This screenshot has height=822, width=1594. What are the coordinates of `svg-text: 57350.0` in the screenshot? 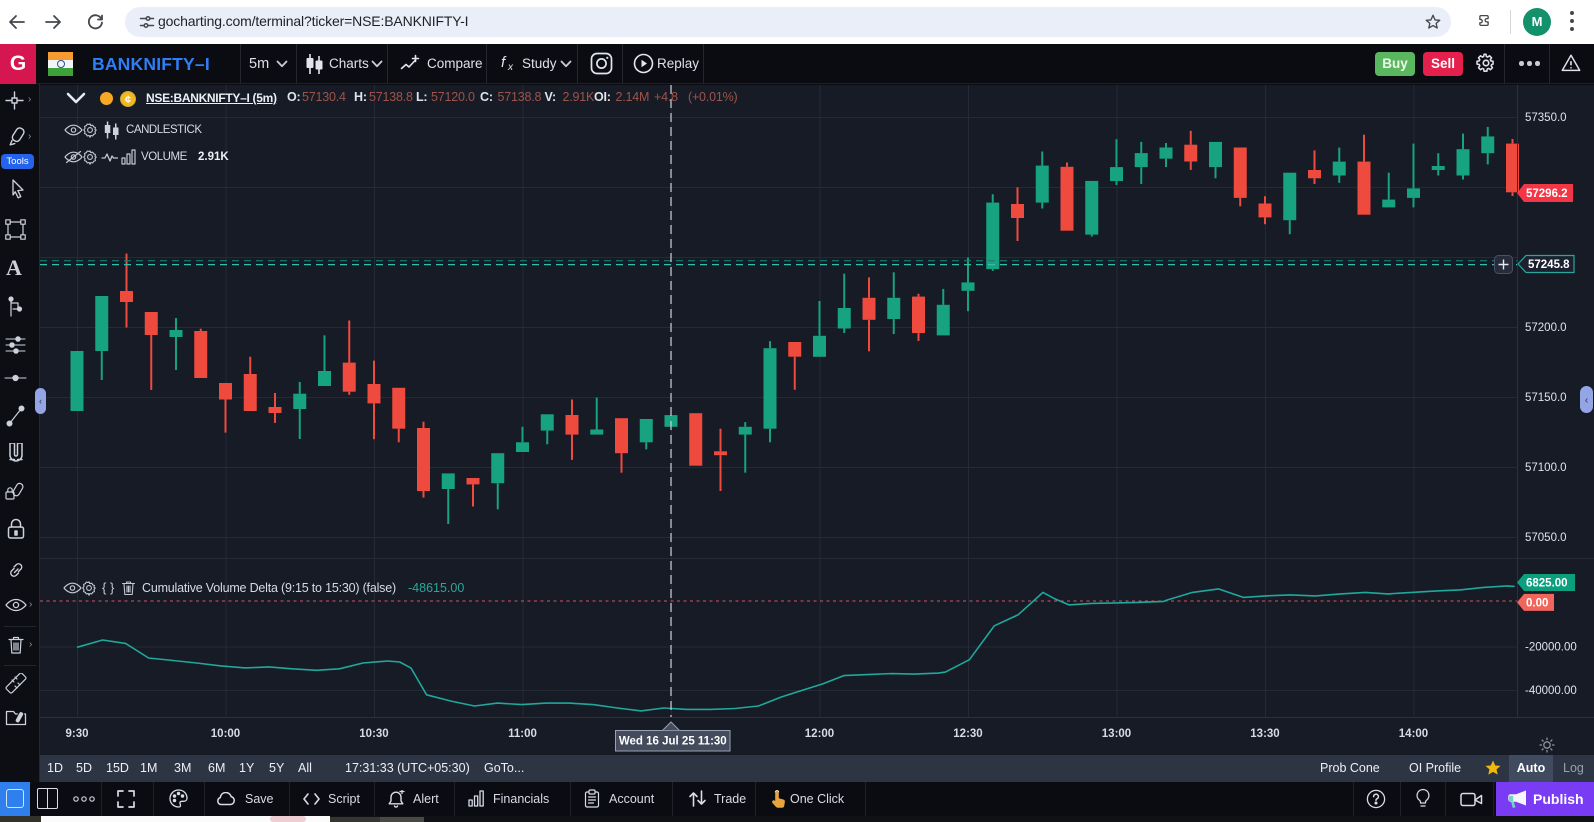 It's located at (1546, 118).